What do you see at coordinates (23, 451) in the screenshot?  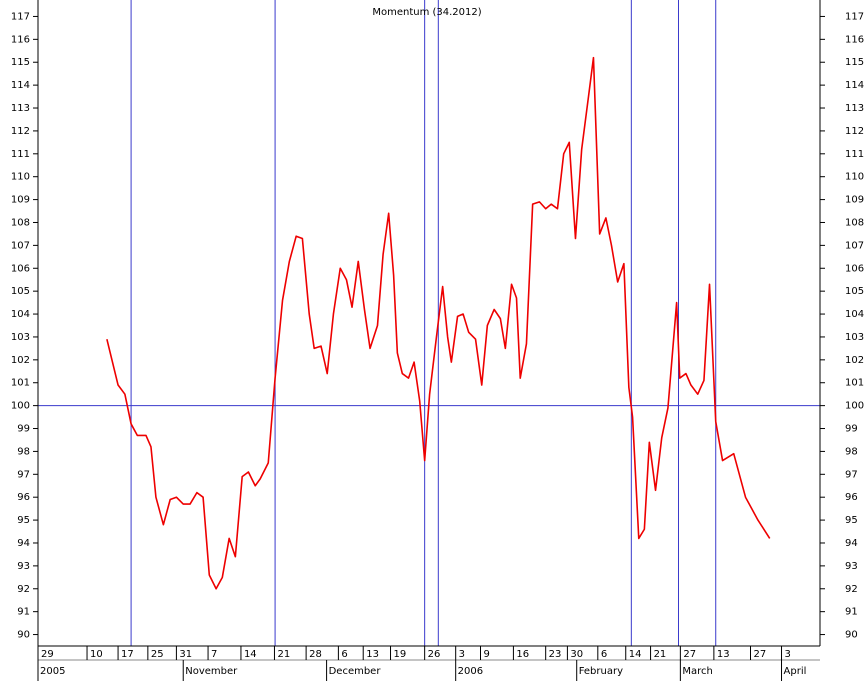 I see `y-tick-label: 98` at bounding box center [23, 451].